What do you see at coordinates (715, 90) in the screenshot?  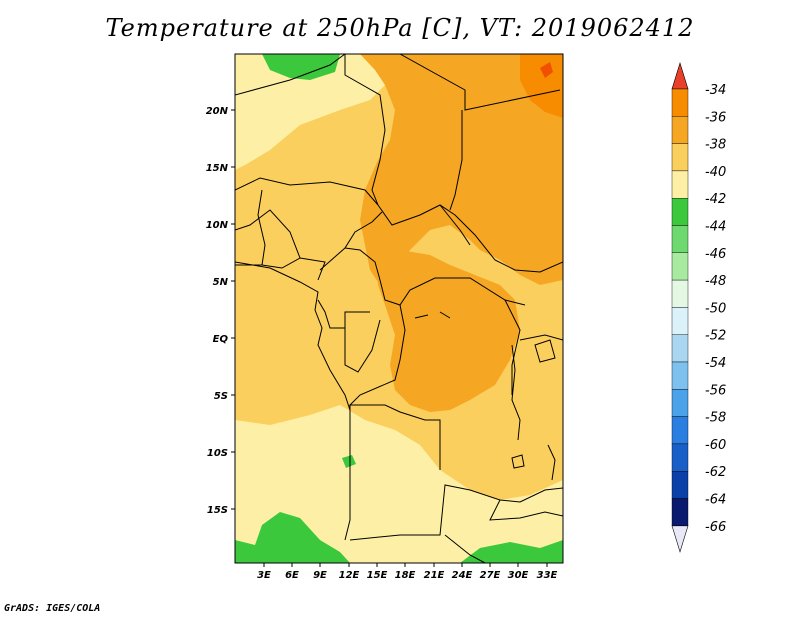 I see `colorbar-label: -34` at bounding box center [715, 90].